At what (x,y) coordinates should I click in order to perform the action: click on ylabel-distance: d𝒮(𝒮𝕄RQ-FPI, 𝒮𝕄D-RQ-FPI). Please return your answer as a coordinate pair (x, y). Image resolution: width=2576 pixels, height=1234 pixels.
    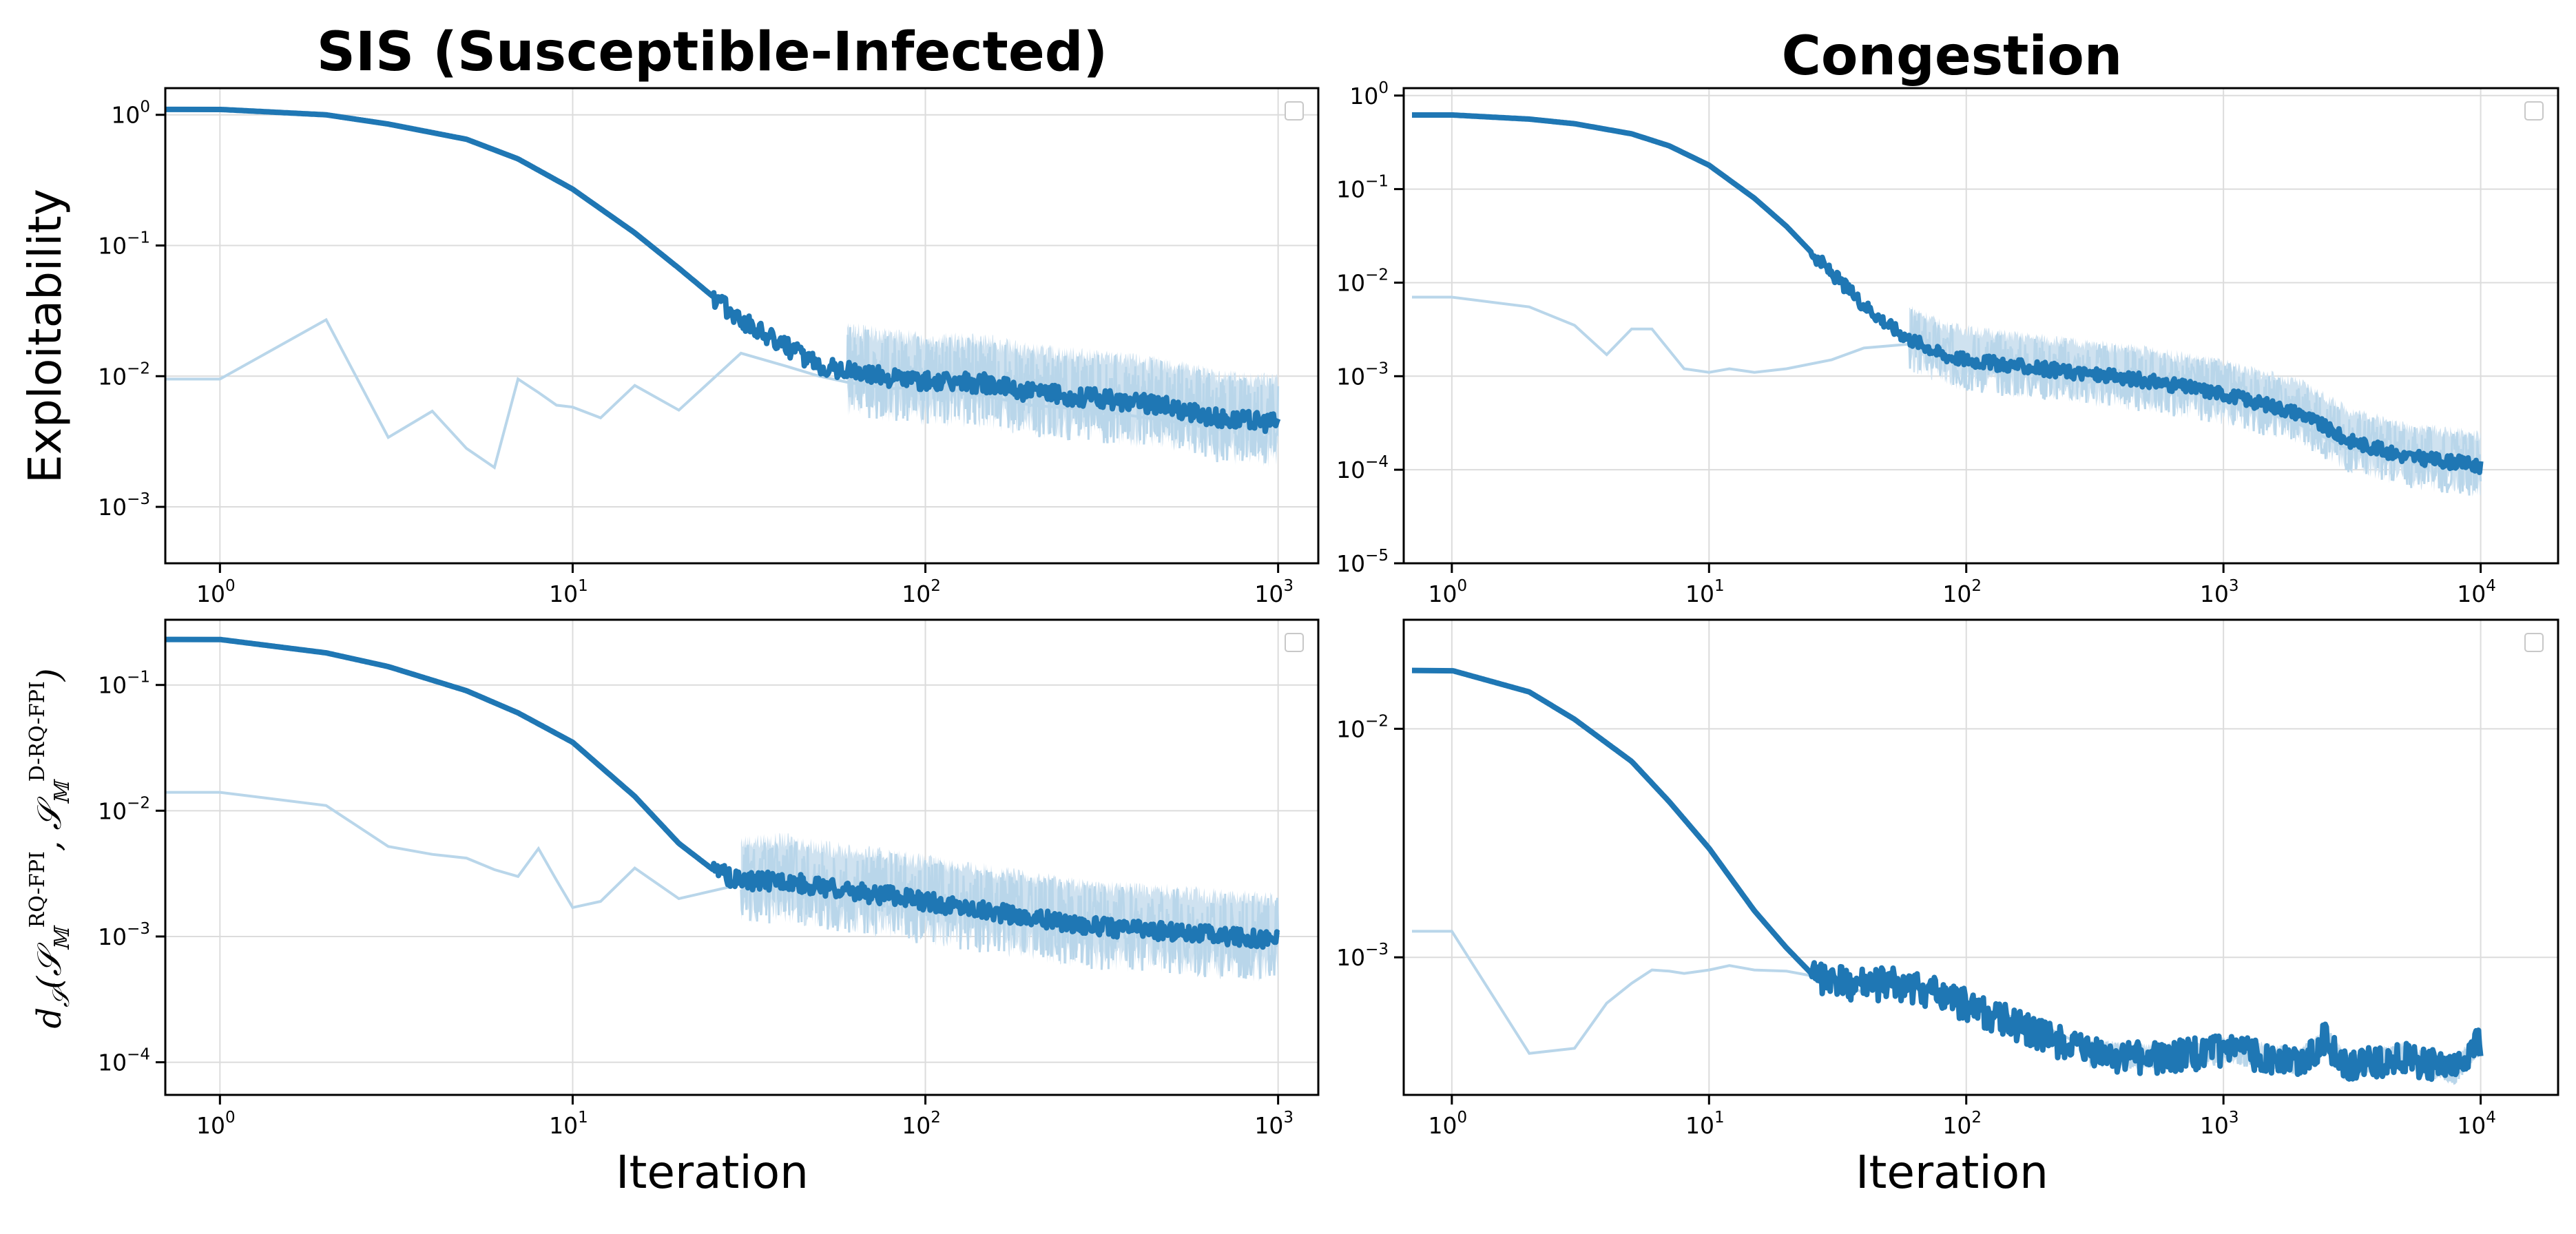
    Looking at the image, I should click on (50, 848).